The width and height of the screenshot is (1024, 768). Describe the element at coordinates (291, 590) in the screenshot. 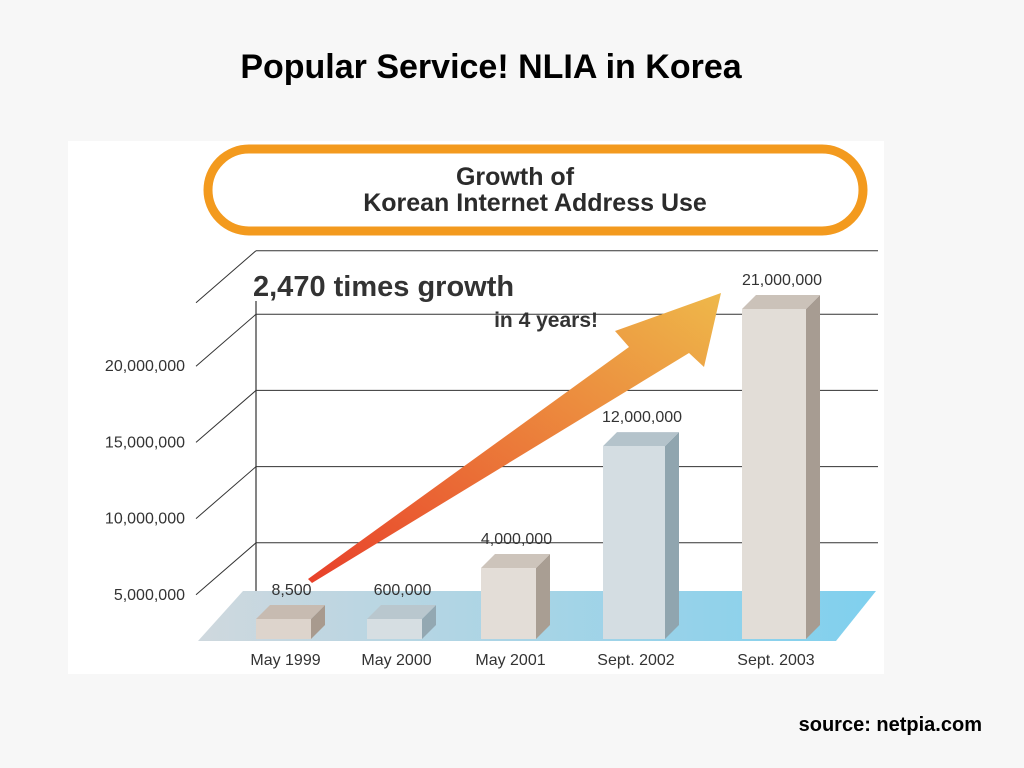

I see `bar-value-label: 8,500` at that location.